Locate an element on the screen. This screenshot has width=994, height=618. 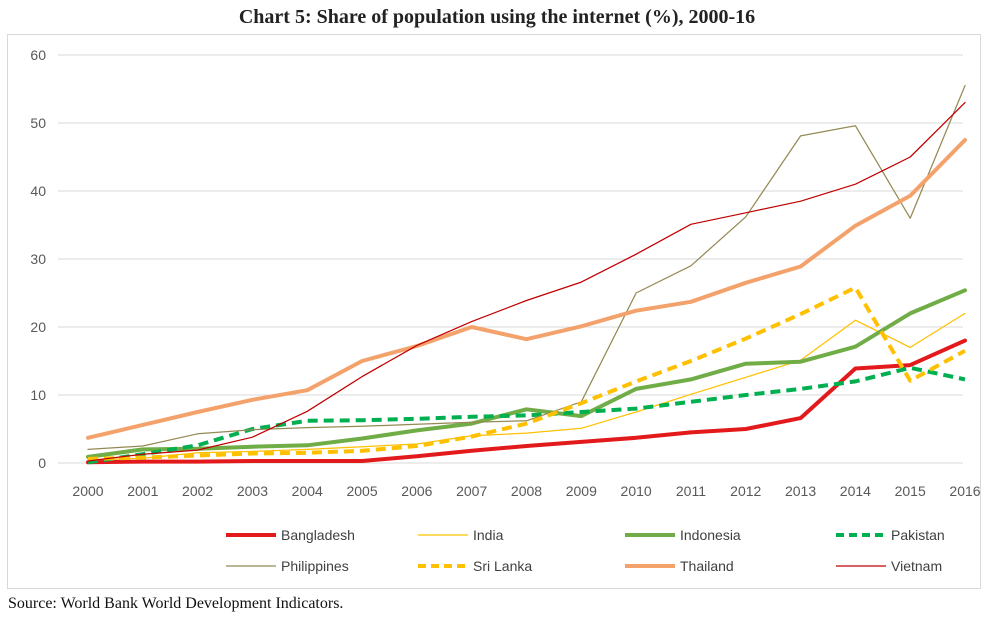
legend-item-sri-lanka: Sri Lanka is located at coordinates (475, 566).